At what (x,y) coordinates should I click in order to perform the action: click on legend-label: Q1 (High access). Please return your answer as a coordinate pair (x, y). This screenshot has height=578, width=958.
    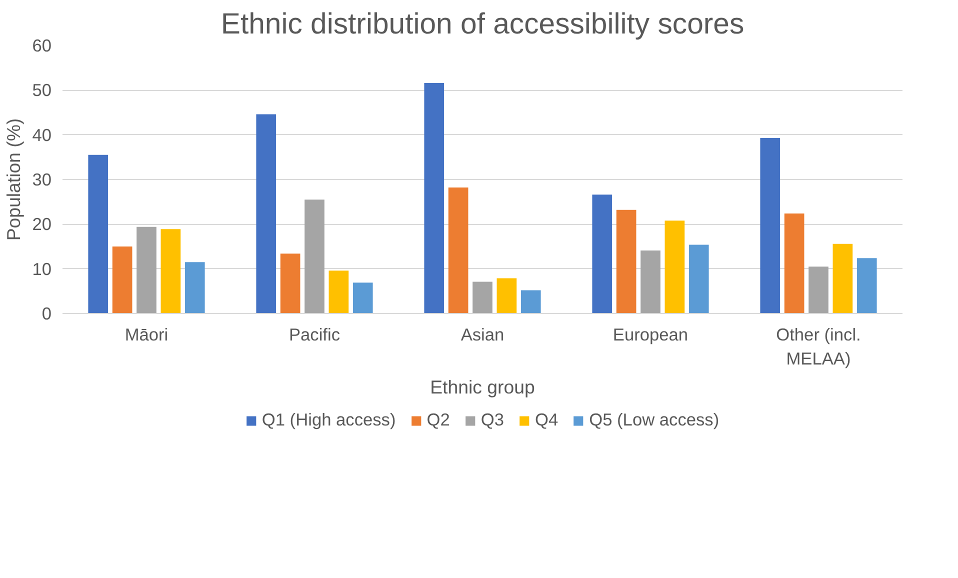
    Looking at the image, I should click on (329, 420).